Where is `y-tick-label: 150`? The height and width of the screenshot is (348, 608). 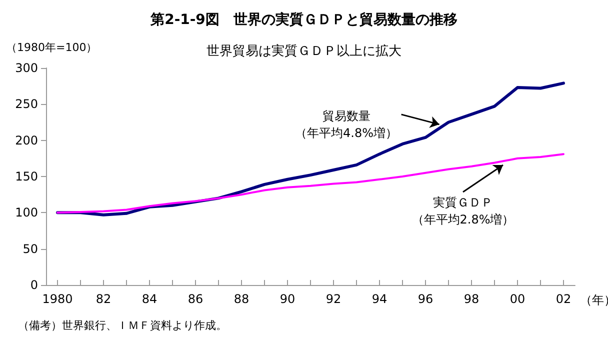
y-tick-label: 150 is located at coordinates (26, 177).